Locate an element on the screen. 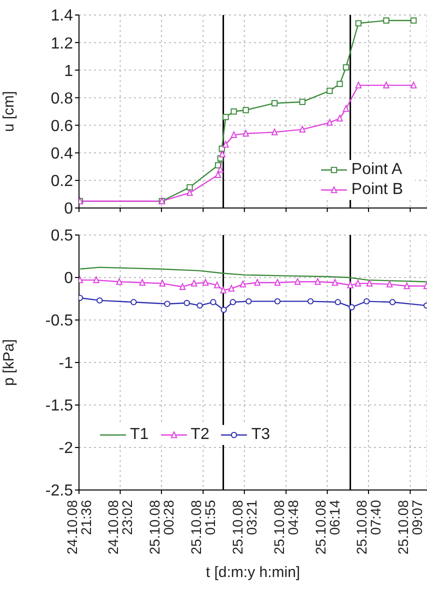 The image size is (427, 589). legend-label: T1 is located at coordinates (139, 435).